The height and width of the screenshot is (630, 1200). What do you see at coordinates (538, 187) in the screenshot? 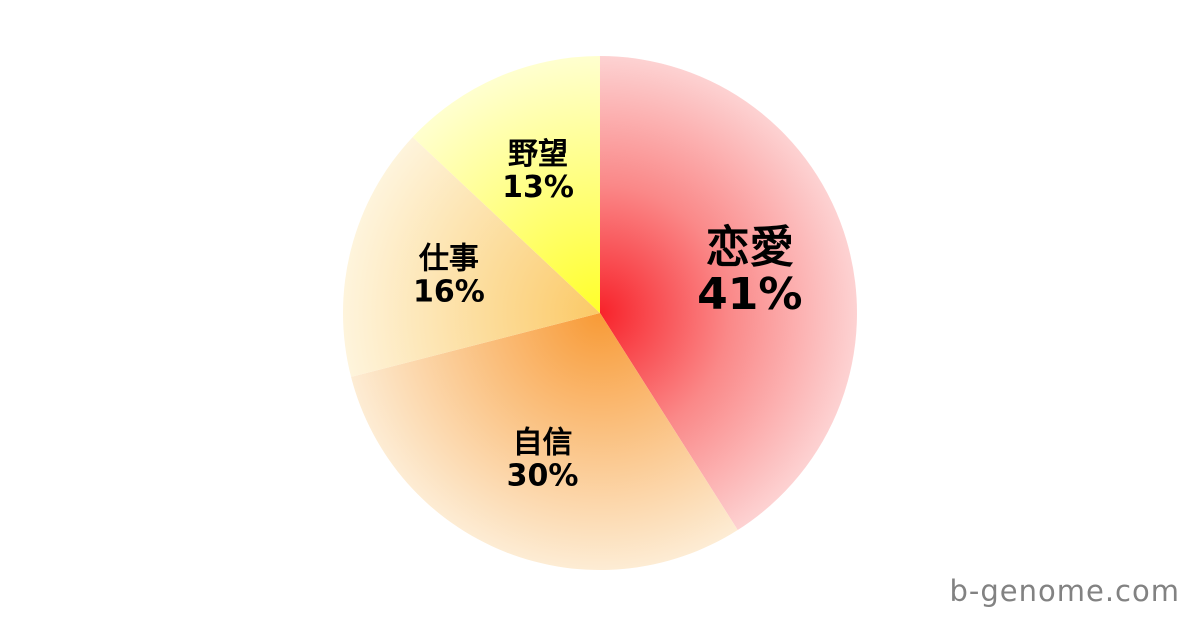
I see `slice-label-percent: 13%` at bounding box center [538, 187].